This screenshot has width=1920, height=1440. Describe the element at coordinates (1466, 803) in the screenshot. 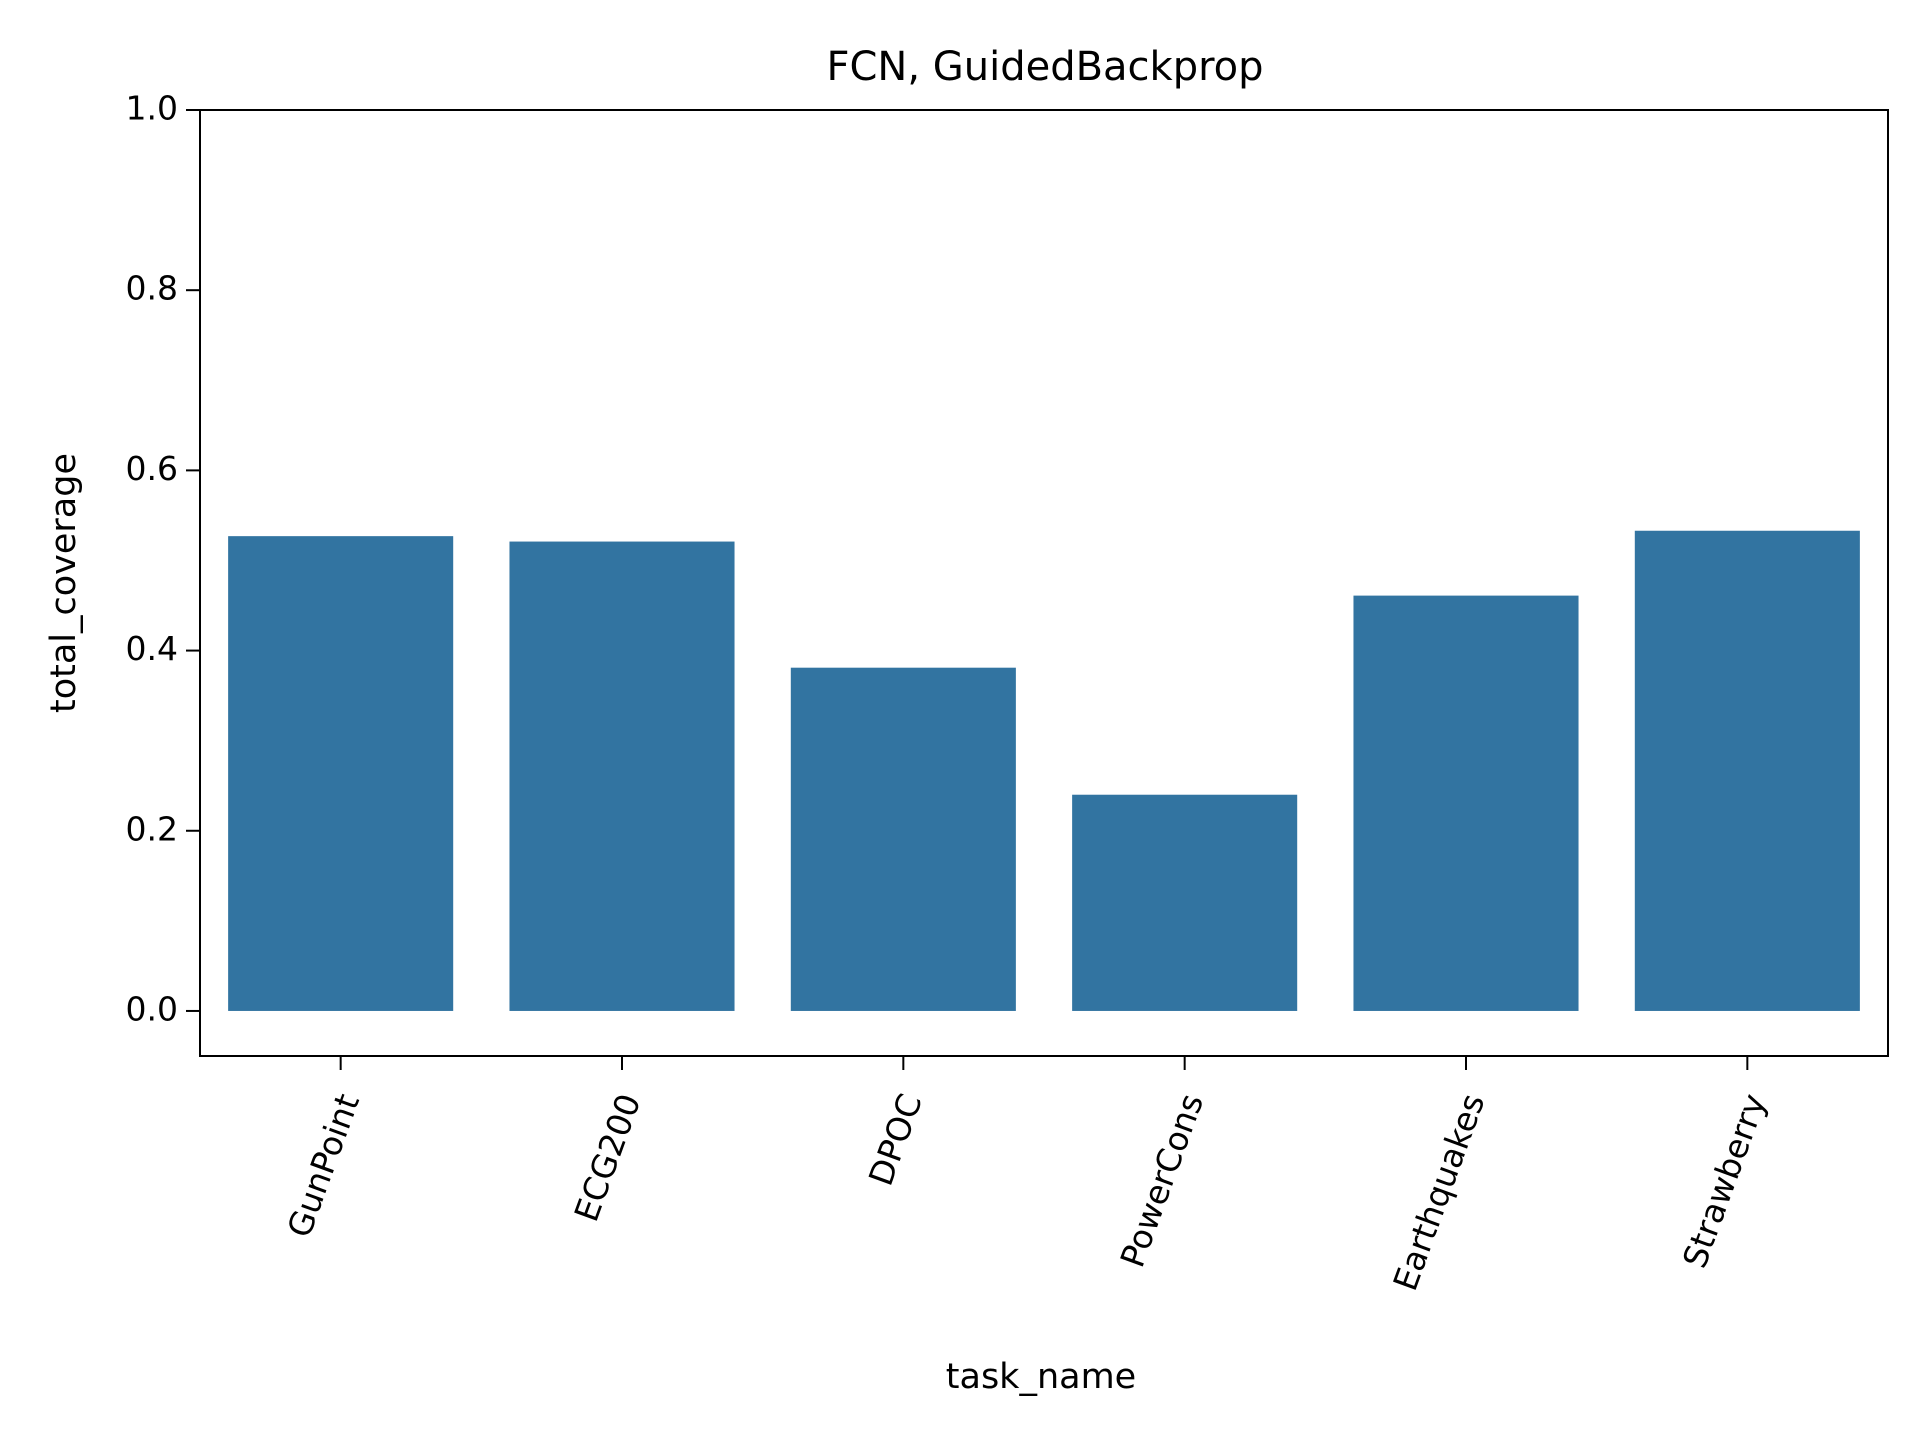

I see `bar-earthquakes` at that location.